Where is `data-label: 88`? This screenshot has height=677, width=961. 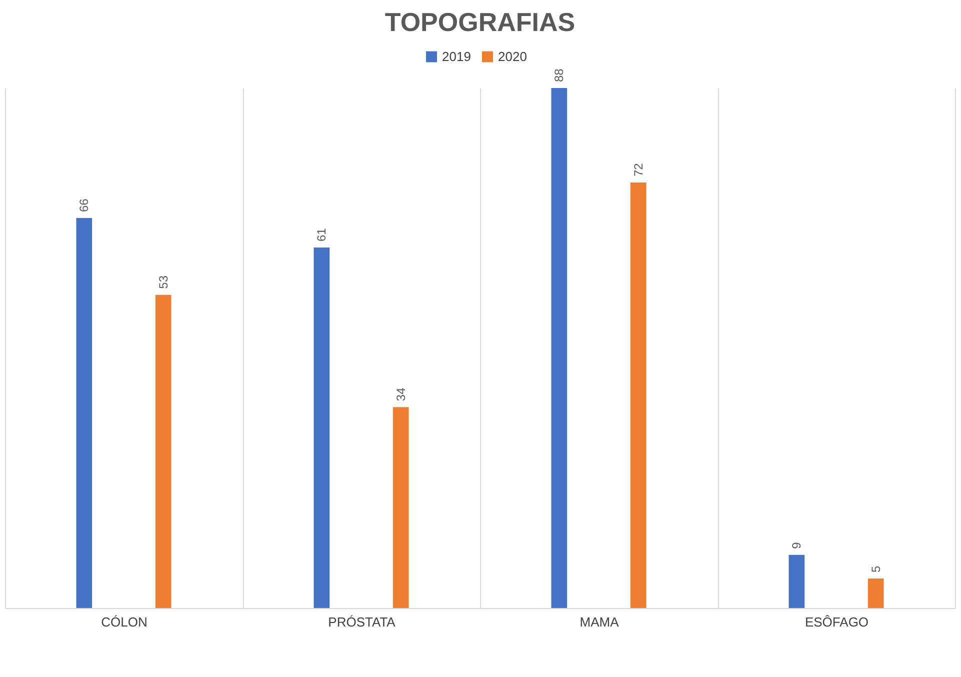
data-label: 88 is located at coordinates (559, 75).